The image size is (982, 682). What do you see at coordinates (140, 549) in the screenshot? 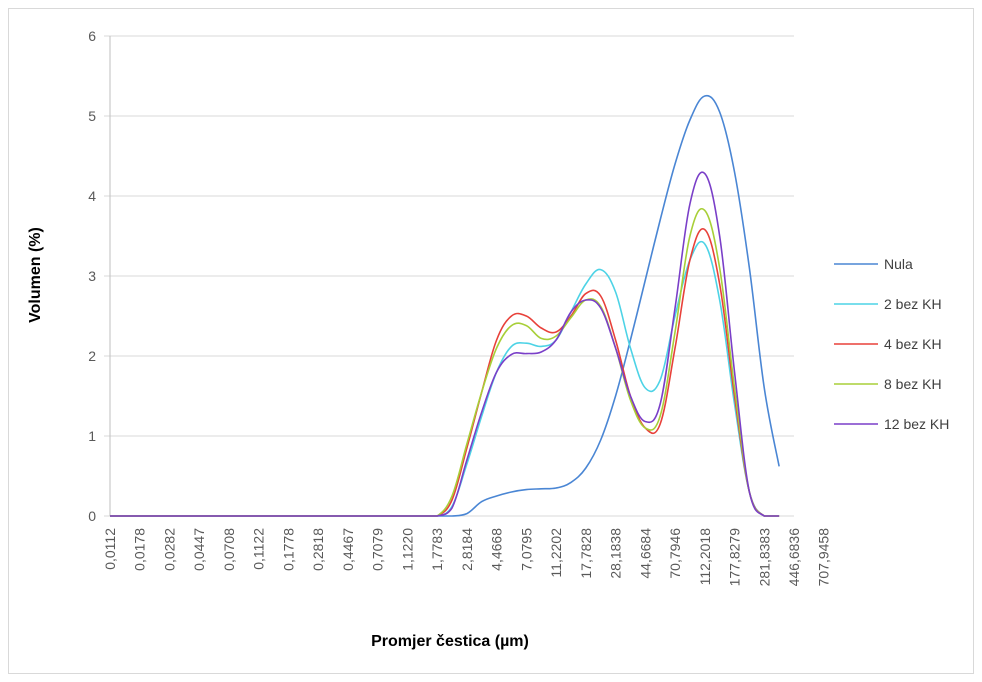
I see `x-tick-label: 0,0178` at bounding box center [140, 549].